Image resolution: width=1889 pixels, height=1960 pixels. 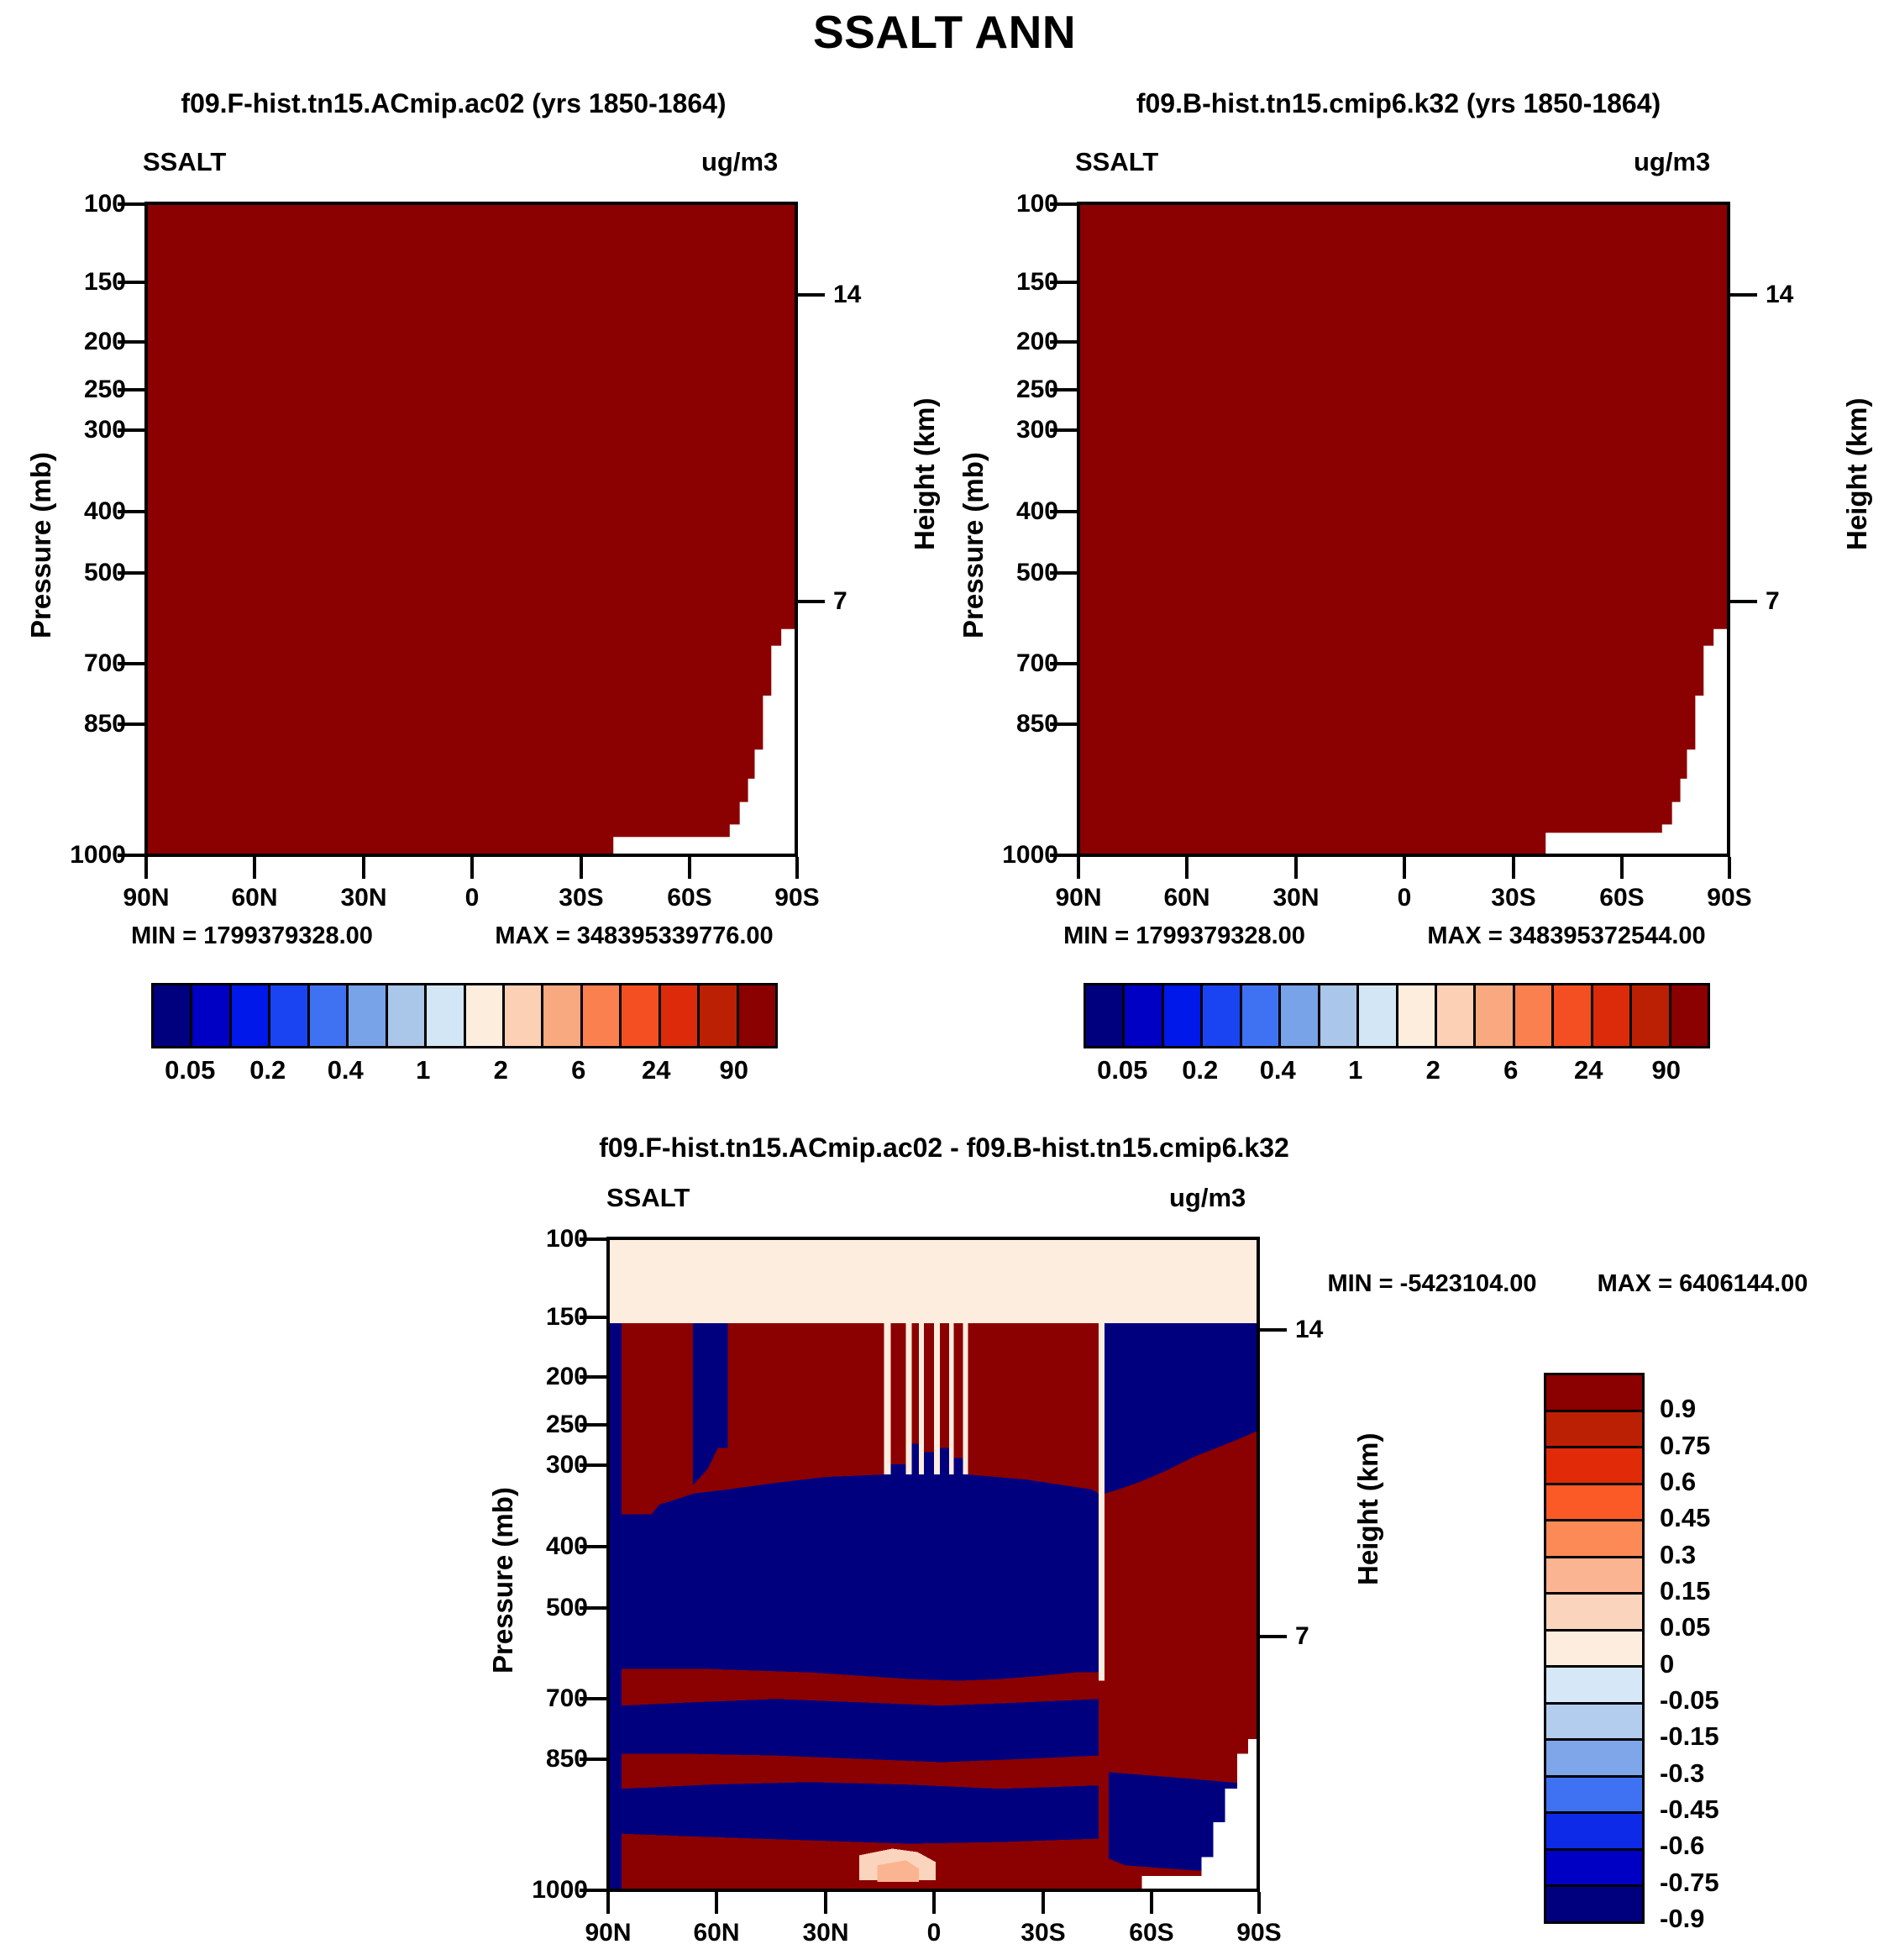 What do you see at coordinates (185, 161) in the screenshot?
I see `panel1-variable-label: SSALT` at bounding box center [185, 161].